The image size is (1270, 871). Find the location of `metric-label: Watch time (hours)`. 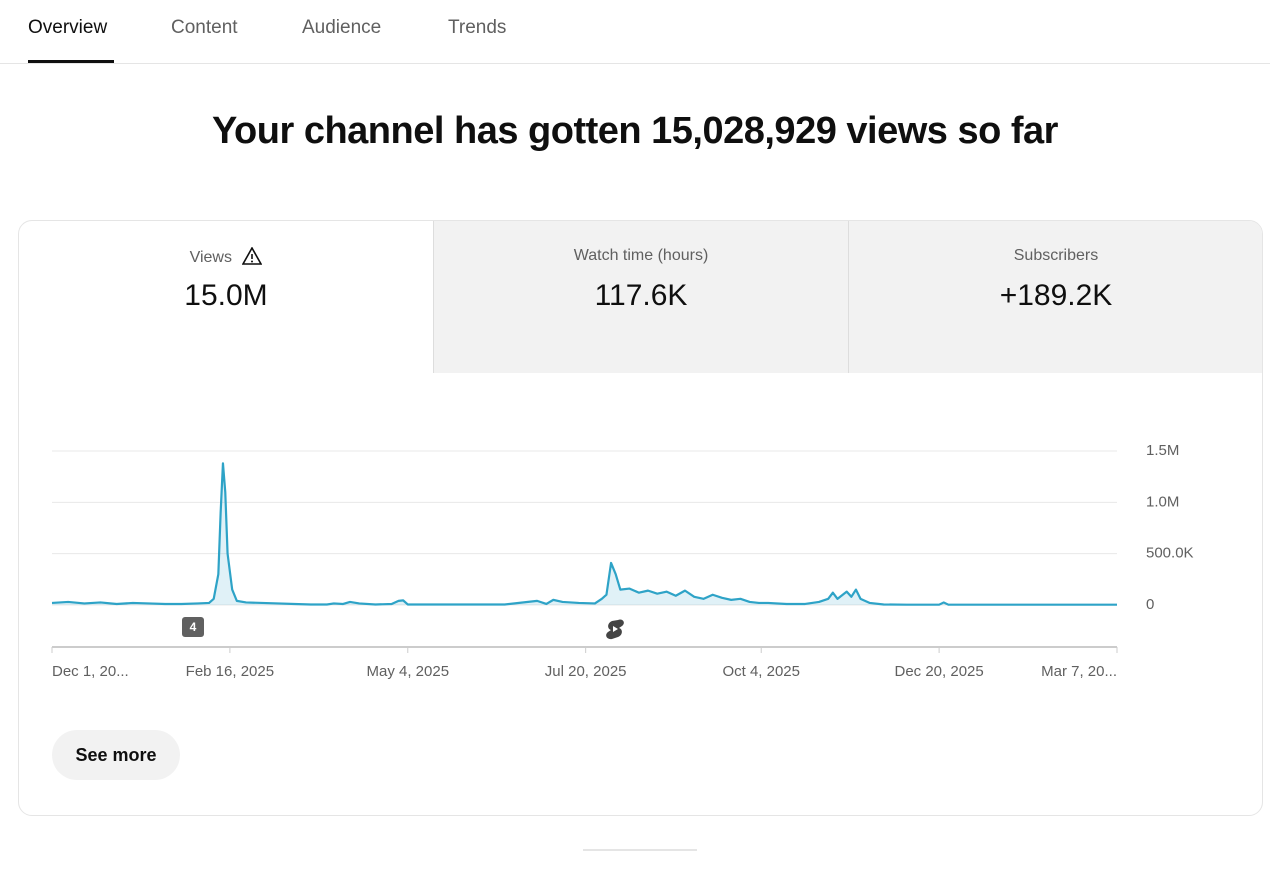

metric-label: Watch time (hours) is located at coordinates (641, 255).